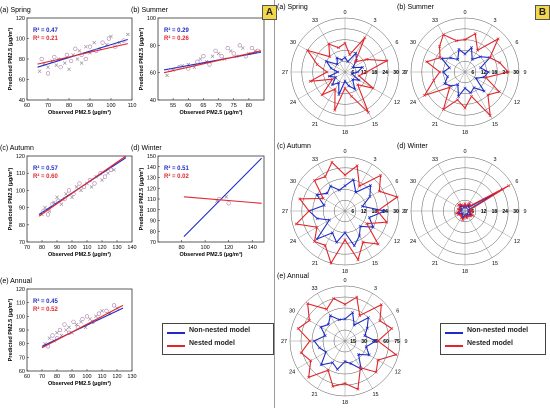  Describe the element at coordinates (413, 242) in the screenshot. I see `rd-winter-angle-label-8: 24` at that location.